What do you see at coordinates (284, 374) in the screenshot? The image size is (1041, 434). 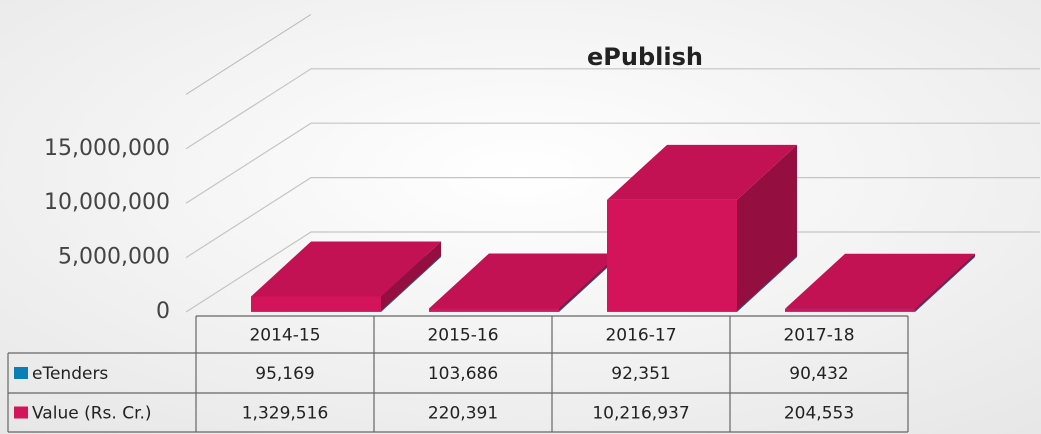 I see `table-cell: 95,169` at bounding box center [284, 374].